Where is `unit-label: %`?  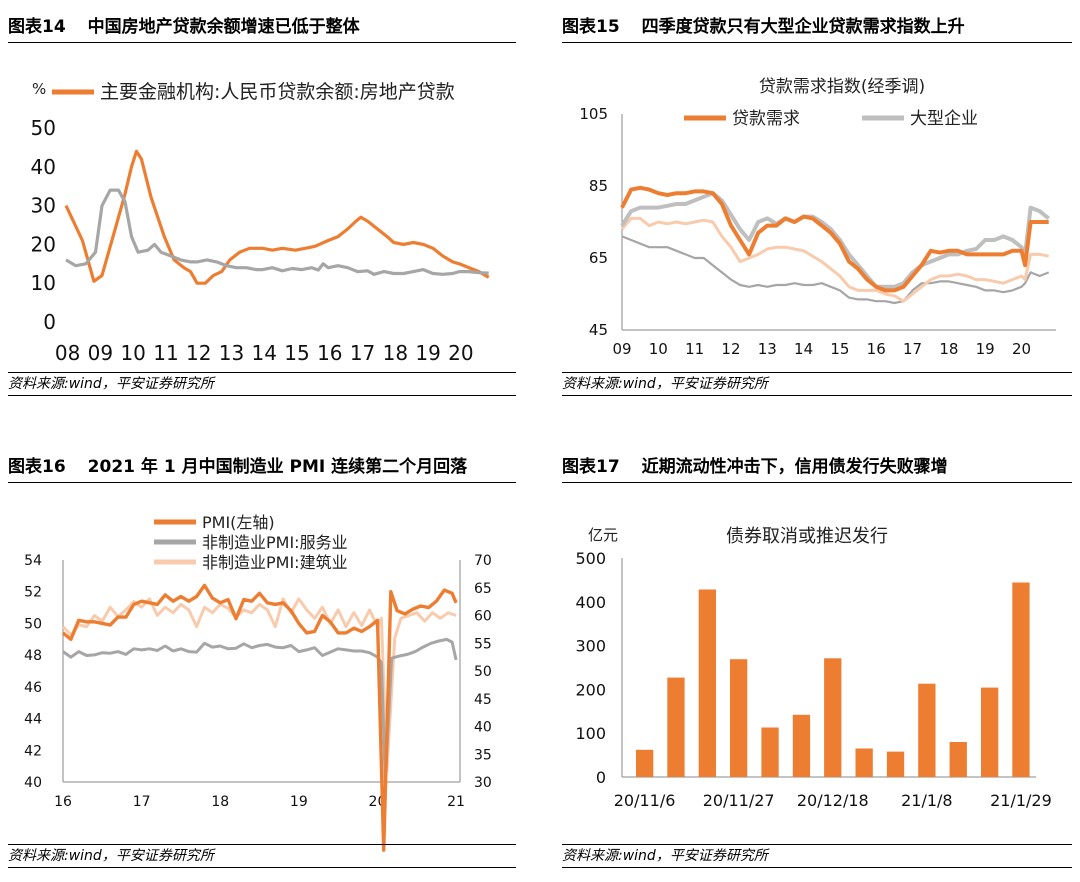 unit-label: % is located at coordinates (39, 89).